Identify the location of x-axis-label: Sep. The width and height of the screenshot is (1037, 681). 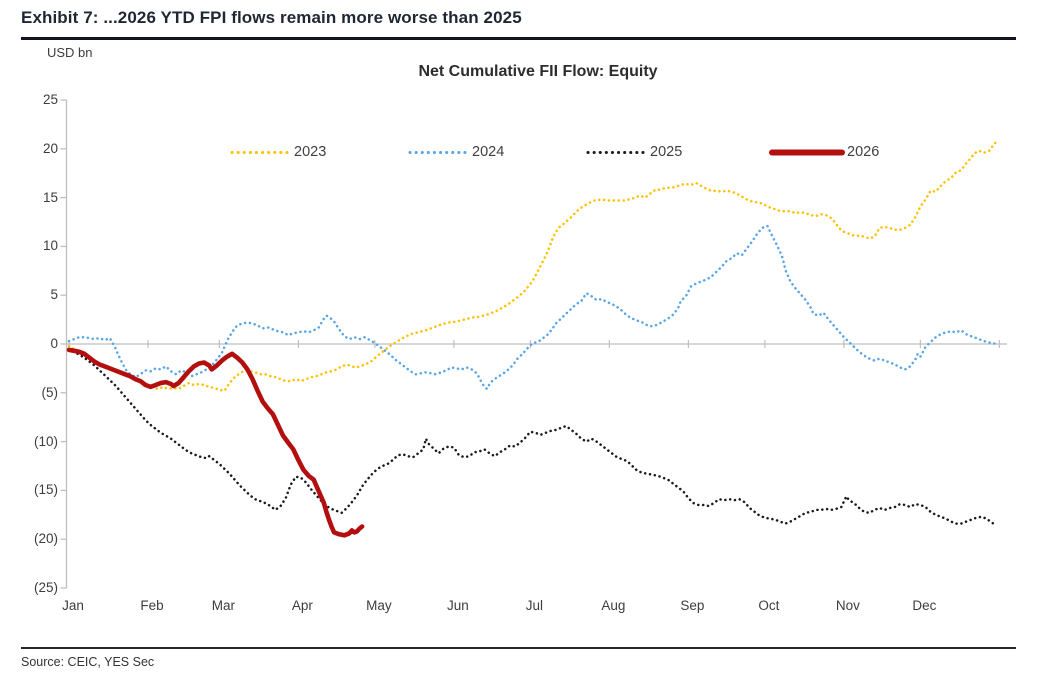
(692, 605).